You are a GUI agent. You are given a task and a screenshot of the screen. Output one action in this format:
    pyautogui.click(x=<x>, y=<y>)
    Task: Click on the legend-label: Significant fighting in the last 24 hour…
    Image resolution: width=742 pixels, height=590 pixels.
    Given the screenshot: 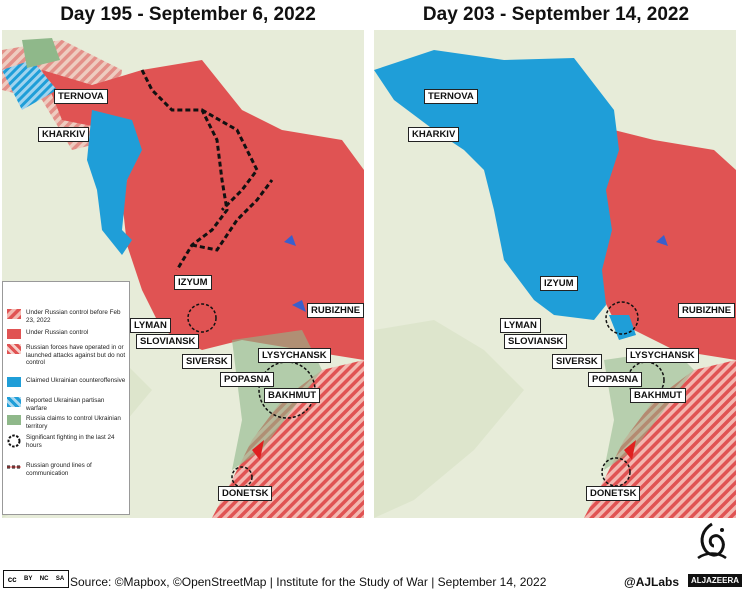 What is the action you would take?
    pyautogui.click(x=70, y=441)
    